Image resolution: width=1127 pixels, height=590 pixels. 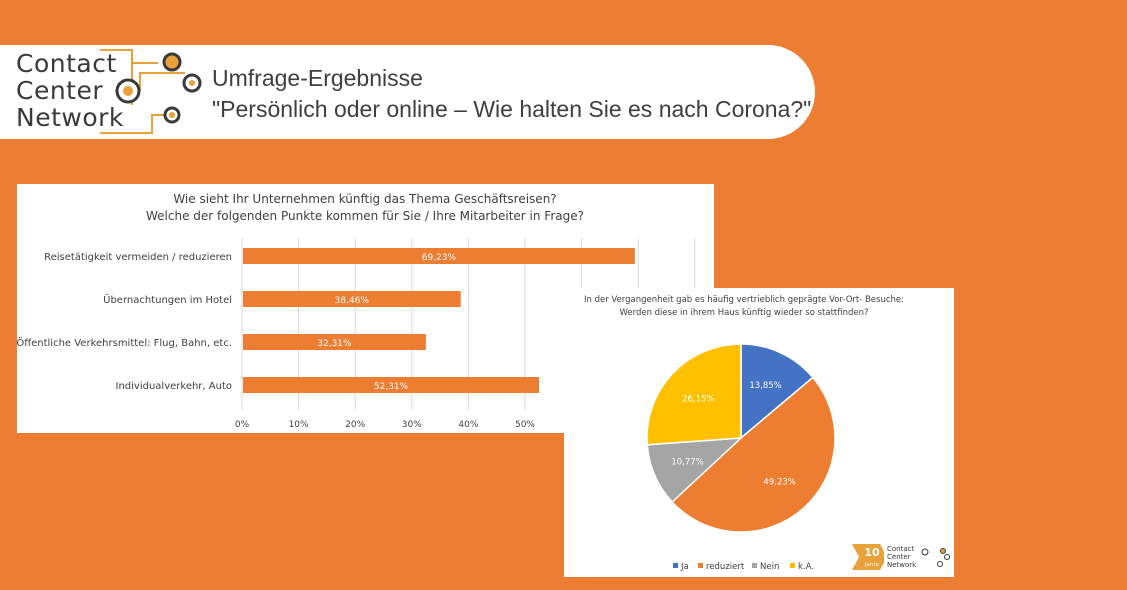 What do you see at coordinates (66, 63) in the screenshot?
I see `logo-line-1: Contact` at bounding box center [66, 63].